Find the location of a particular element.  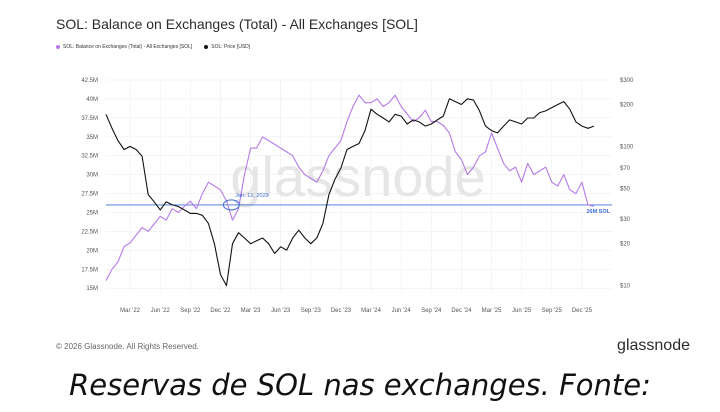

left-tick-label: 42.5M is located at coordinates (89, 81).